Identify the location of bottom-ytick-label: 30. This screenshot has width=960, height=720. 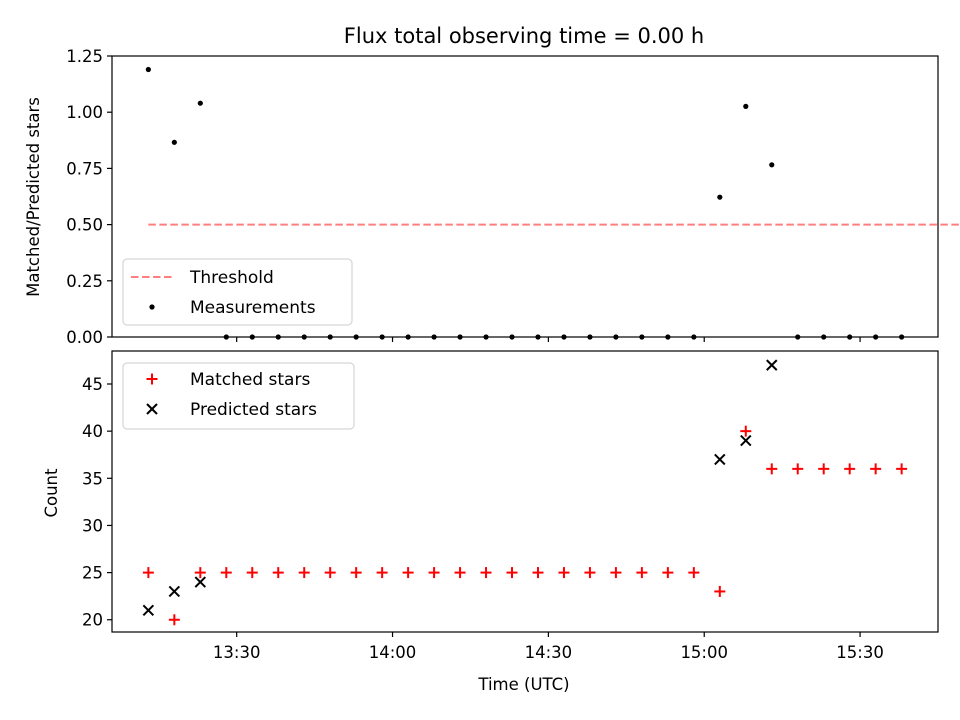
(92, 525).